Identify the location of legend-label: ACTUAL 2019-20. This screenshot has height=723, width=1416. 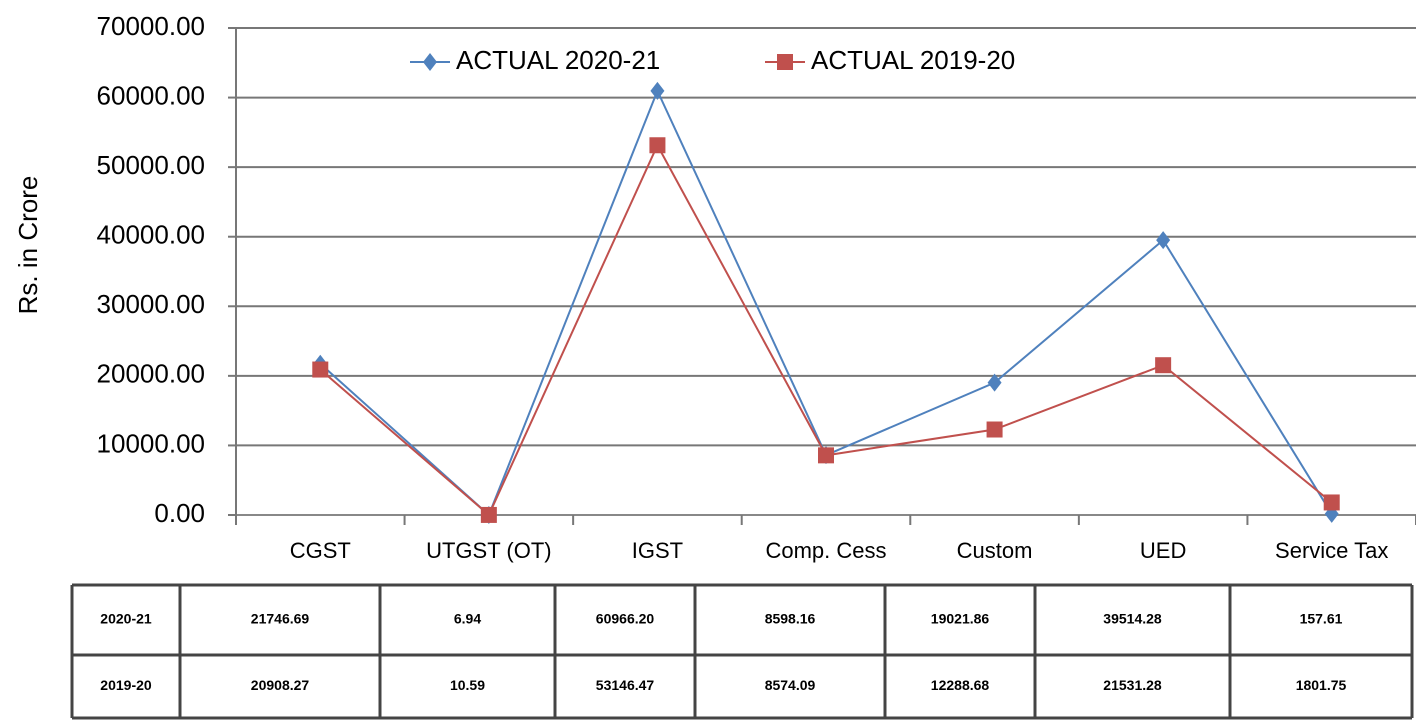
(913, 60).